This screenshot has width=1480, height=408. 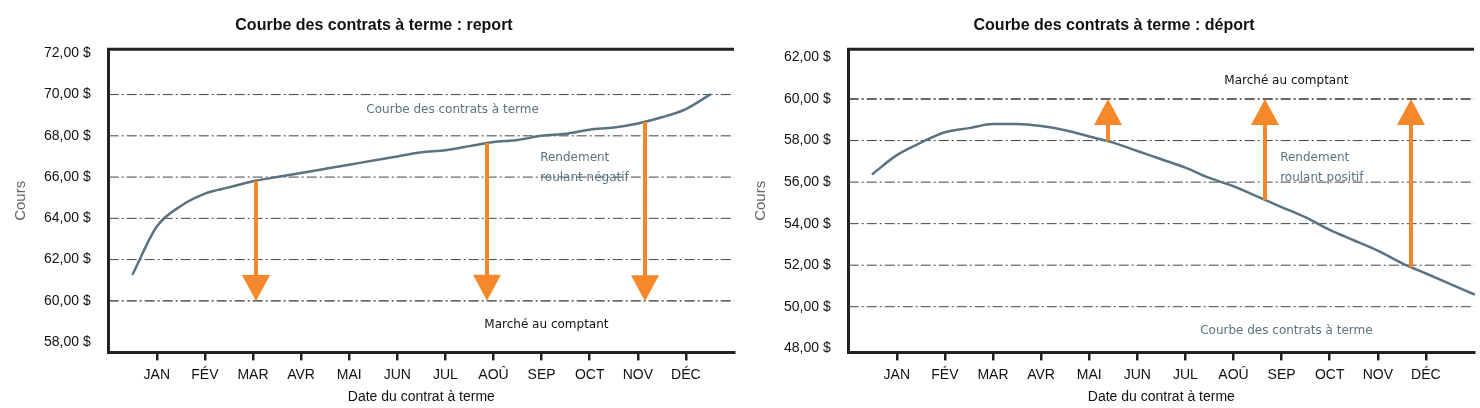 I want to click on chart-title: Courbe des contrats à terme : report, so click(x=374, y=25).